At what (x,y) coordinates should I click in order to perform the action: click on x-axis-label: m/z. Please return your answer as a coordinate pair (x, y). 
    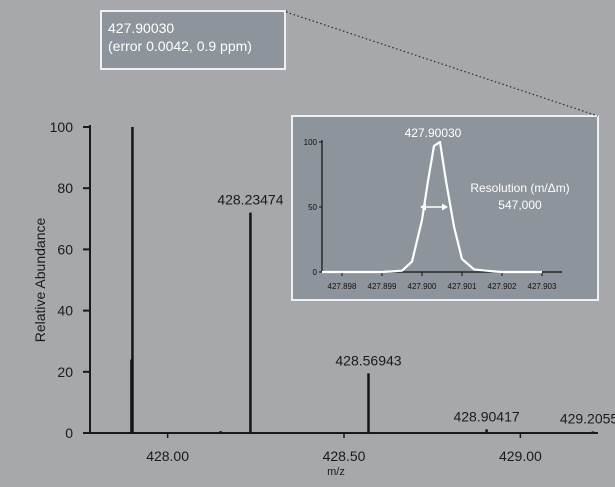
    Looking at the image, I should click on (336, 472).